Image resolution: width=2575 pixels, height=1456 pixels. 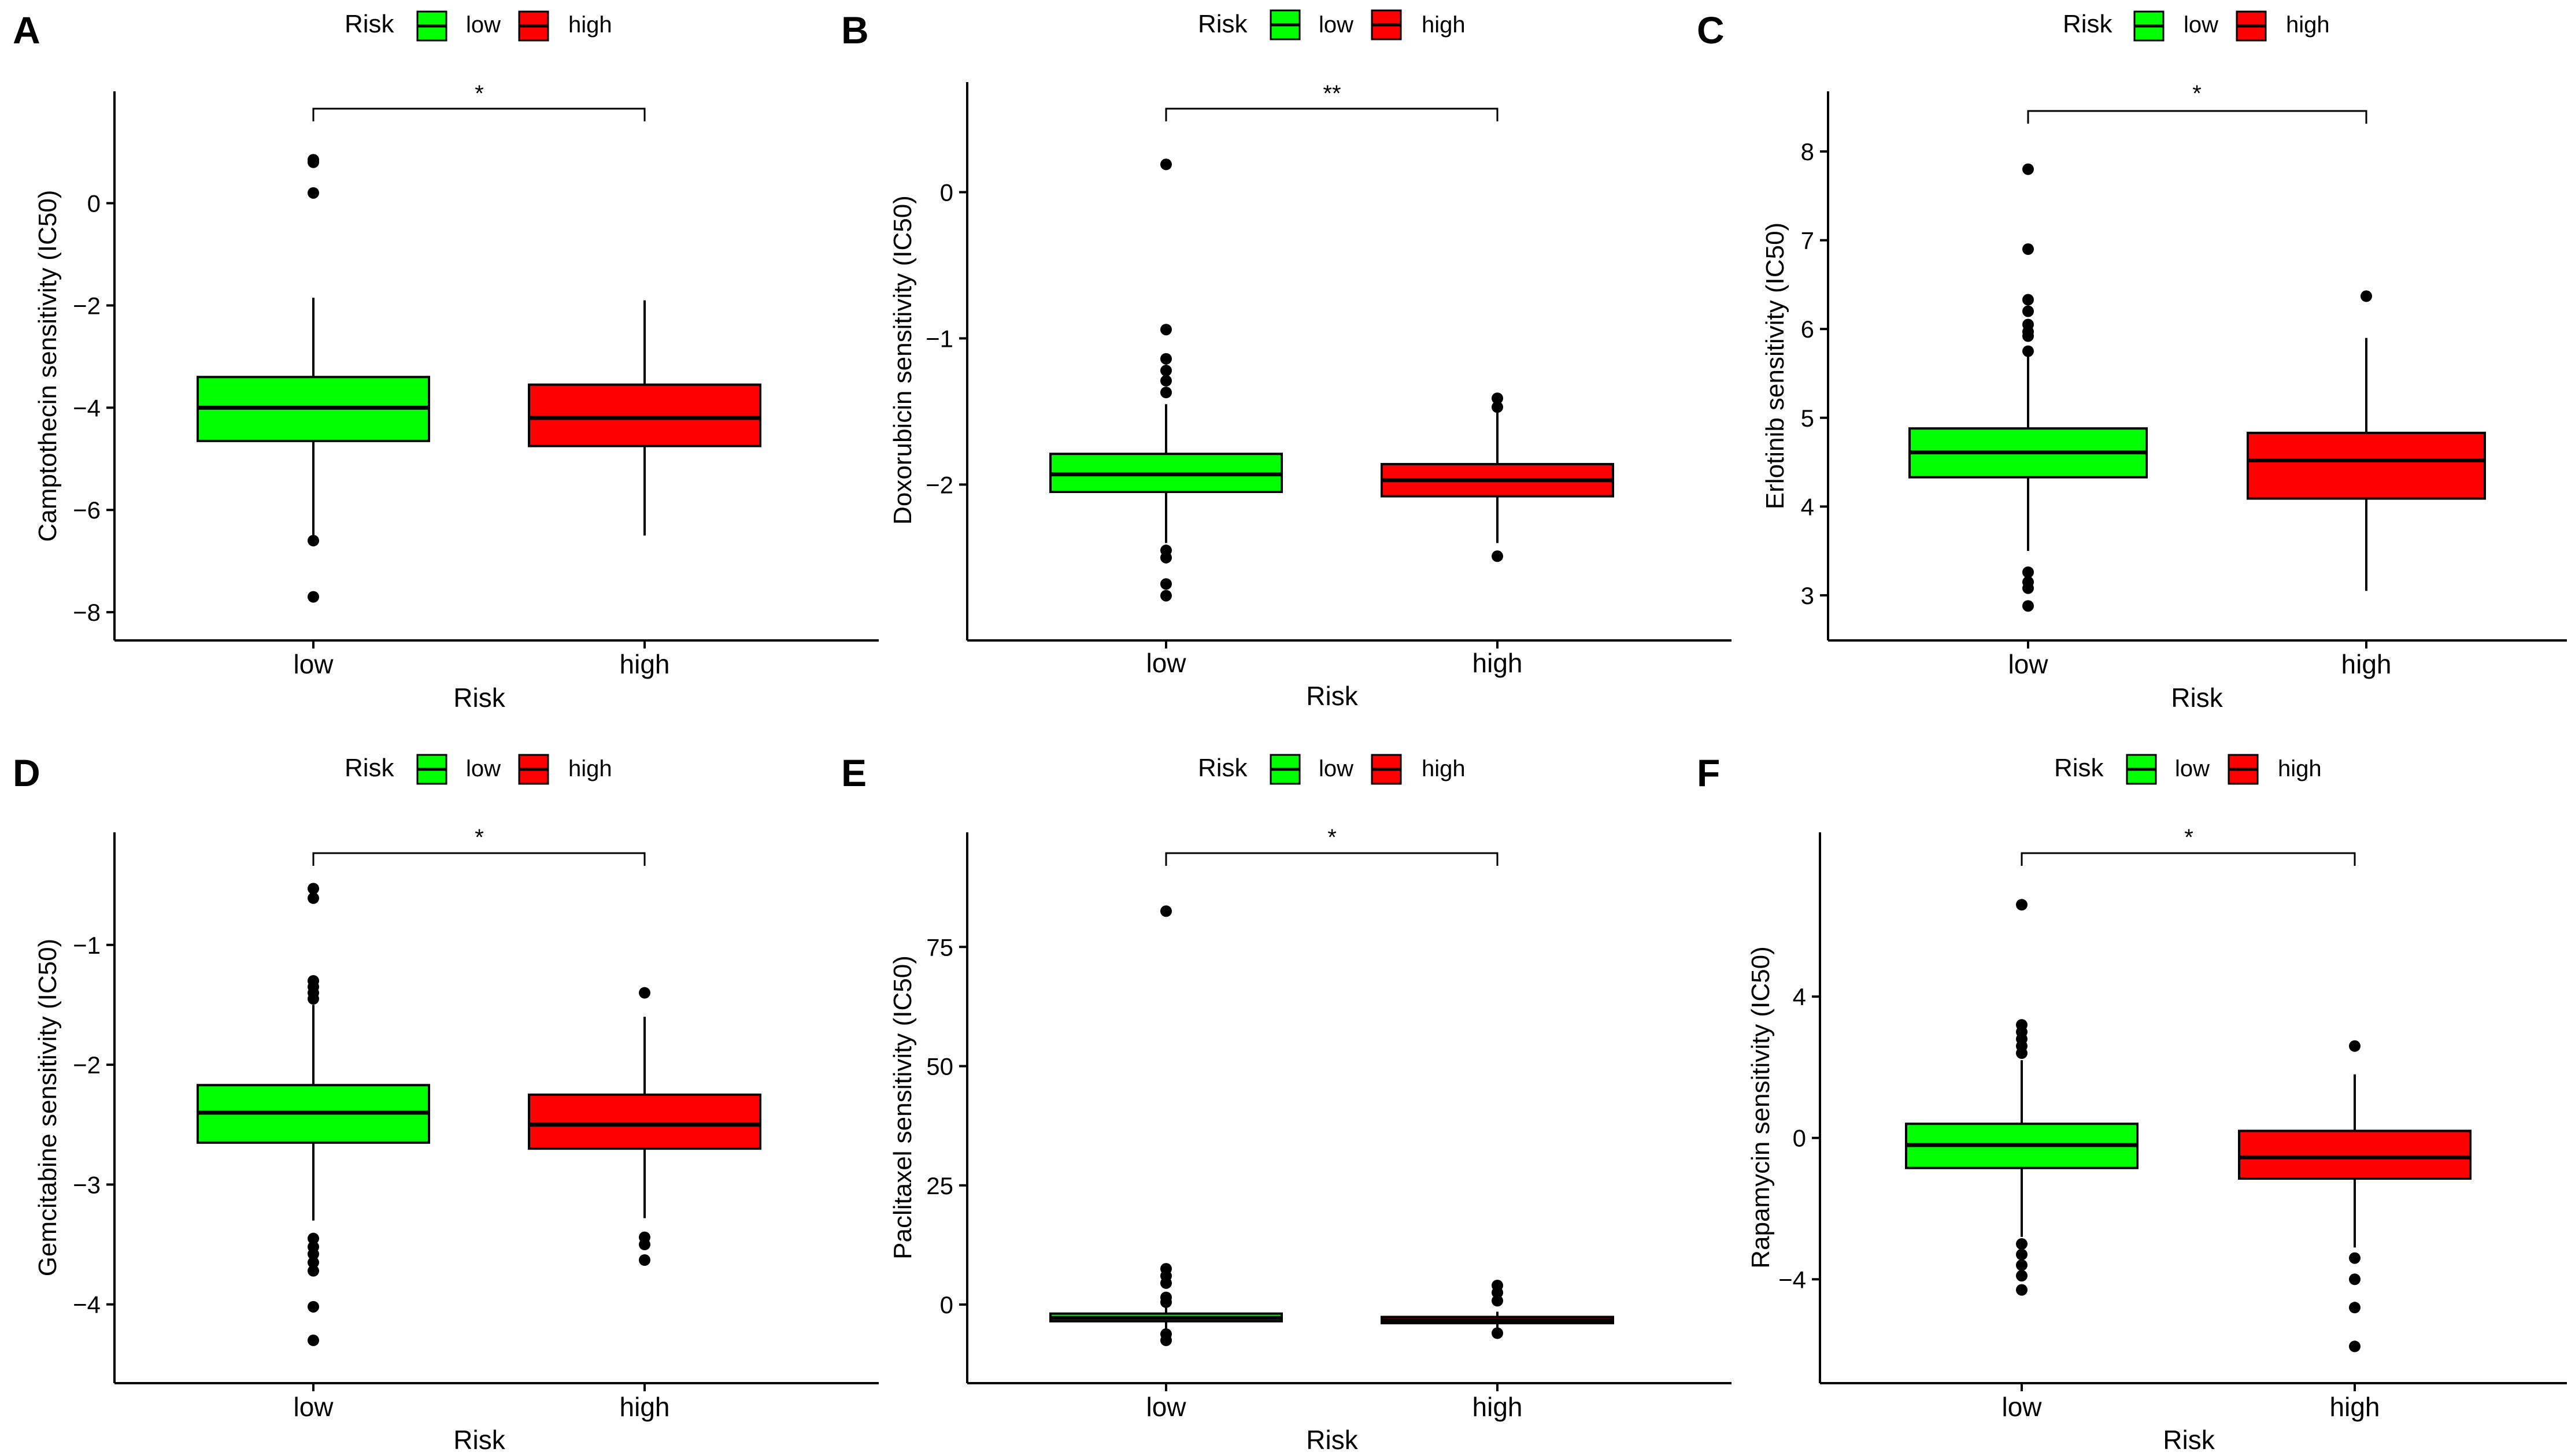 What do you see at coordinates (855, 30) in the screenshot?
I see `panel-label: B` at bounding box center [855, 30].